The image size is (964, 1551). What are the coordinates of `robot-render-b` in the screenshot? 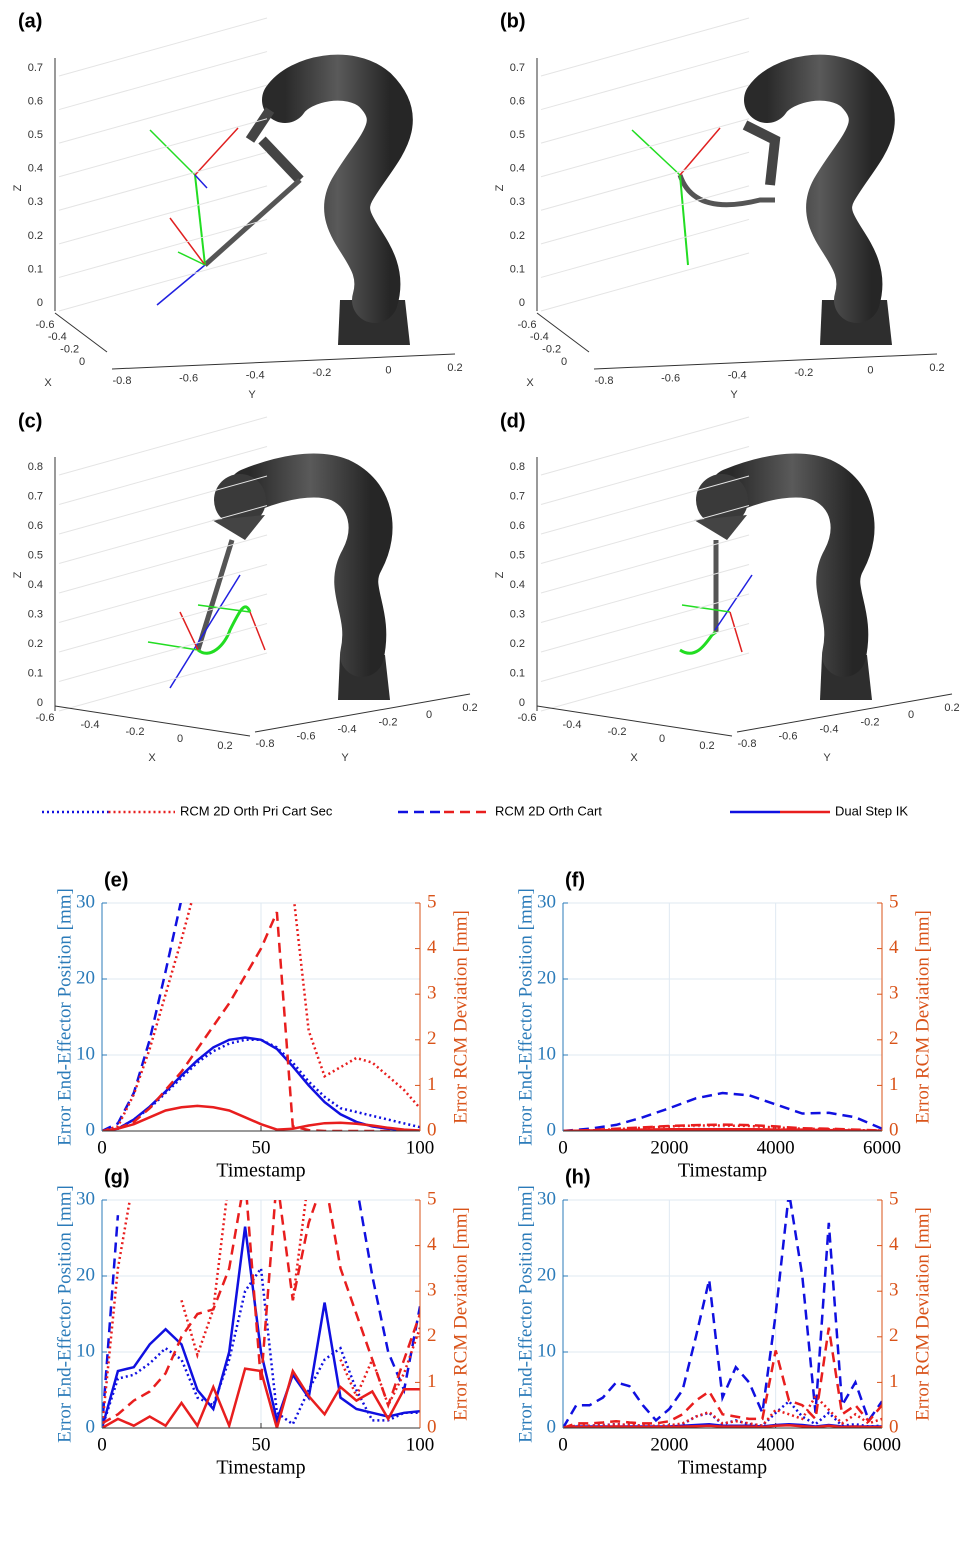 It's located at (763, 199).